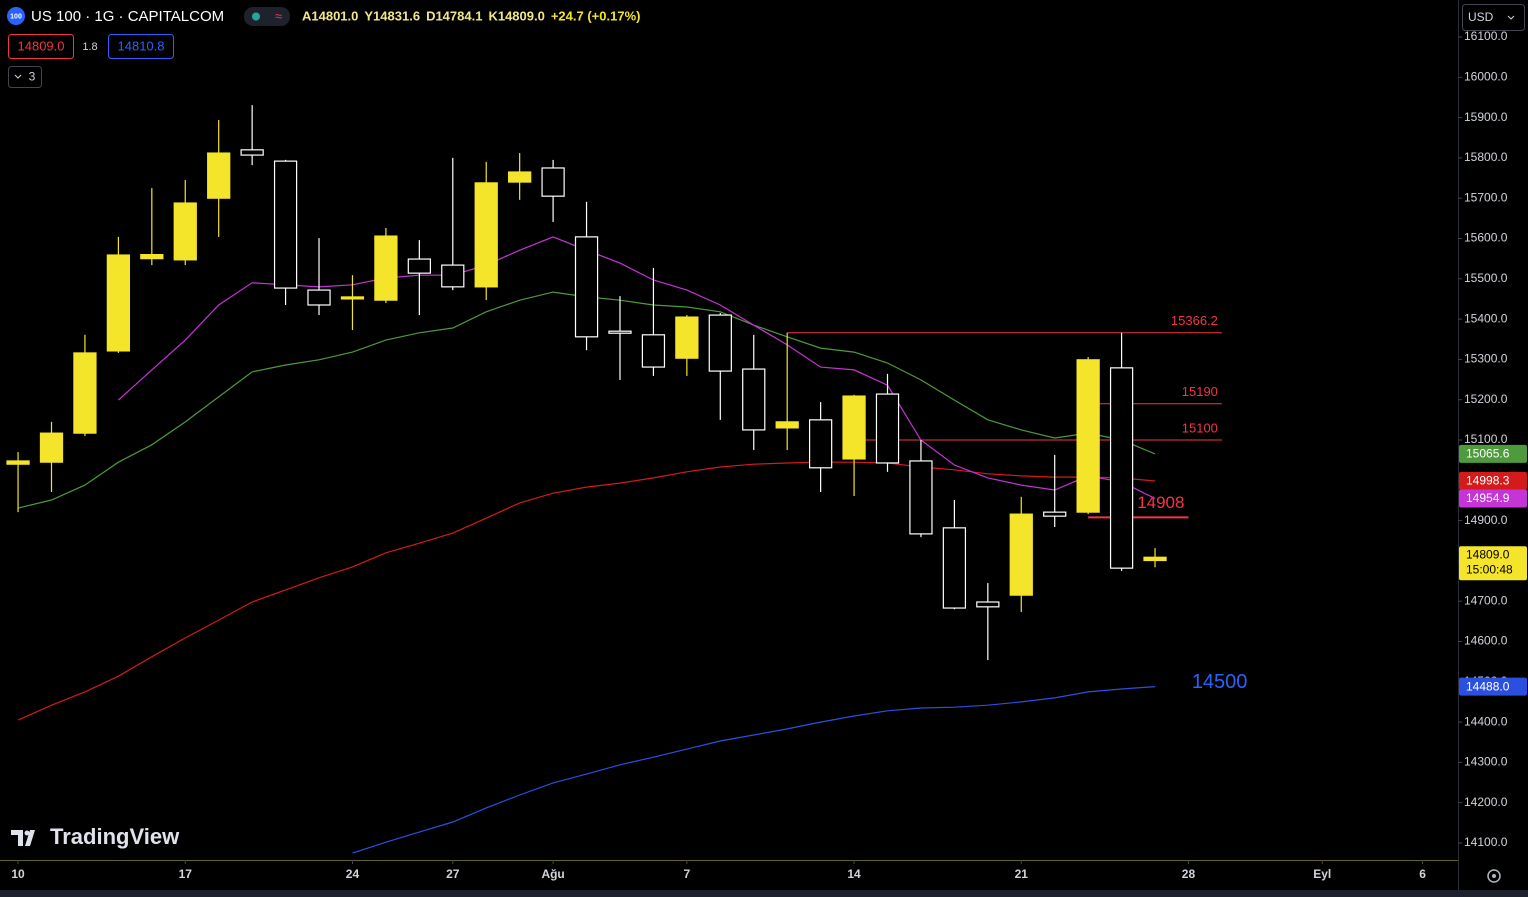 The height and width of the screenshot is (897, 1528). What do you see at coordinates (1022, 874) in the screenshot?
I see `x-tick-label: 21` at bounding box center [1022, 874].